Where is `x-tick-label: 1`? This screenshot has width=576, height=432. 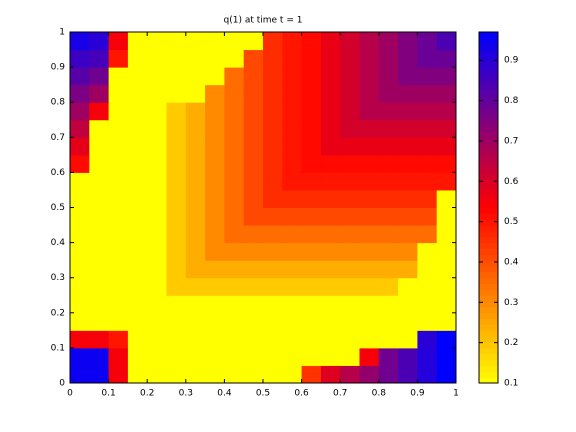
x-tick-label: 1 is located at coordinates (456, 394).